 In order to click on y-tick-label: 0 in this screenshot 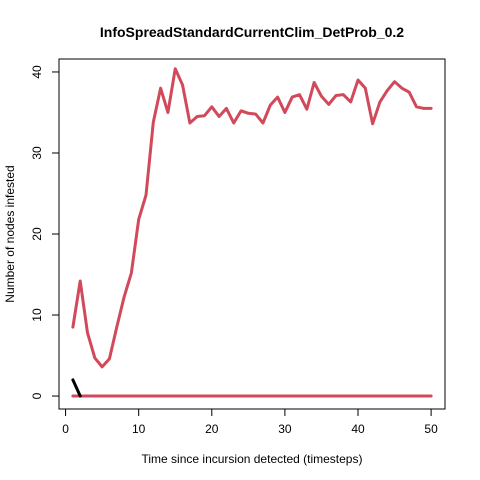, I will do `click(37, 395)`.